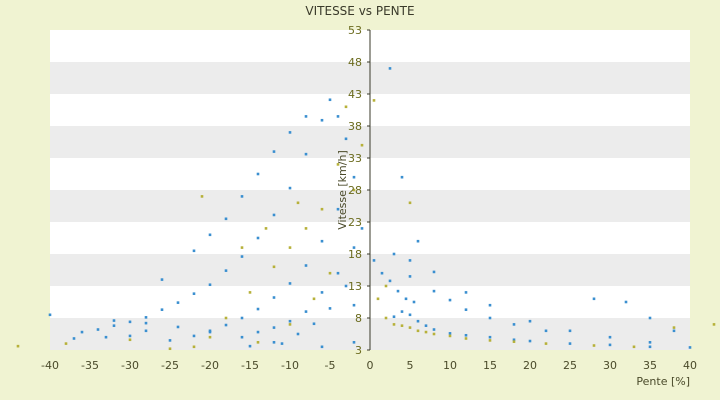  What do you see at coordinates (355, 30) in the screenshot?
I see `y-tick-label: 53` at bounding box center [355, 30].